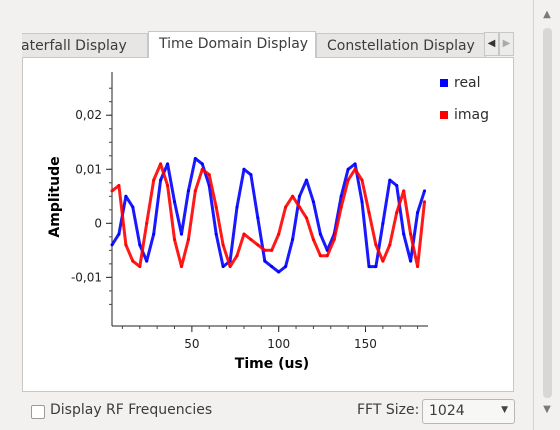 The height and width of the screenshot is (430, 560). Describe the element at coordinates (471, 115) in the screenshot. I see `legend-label-imag: imag` at that location.